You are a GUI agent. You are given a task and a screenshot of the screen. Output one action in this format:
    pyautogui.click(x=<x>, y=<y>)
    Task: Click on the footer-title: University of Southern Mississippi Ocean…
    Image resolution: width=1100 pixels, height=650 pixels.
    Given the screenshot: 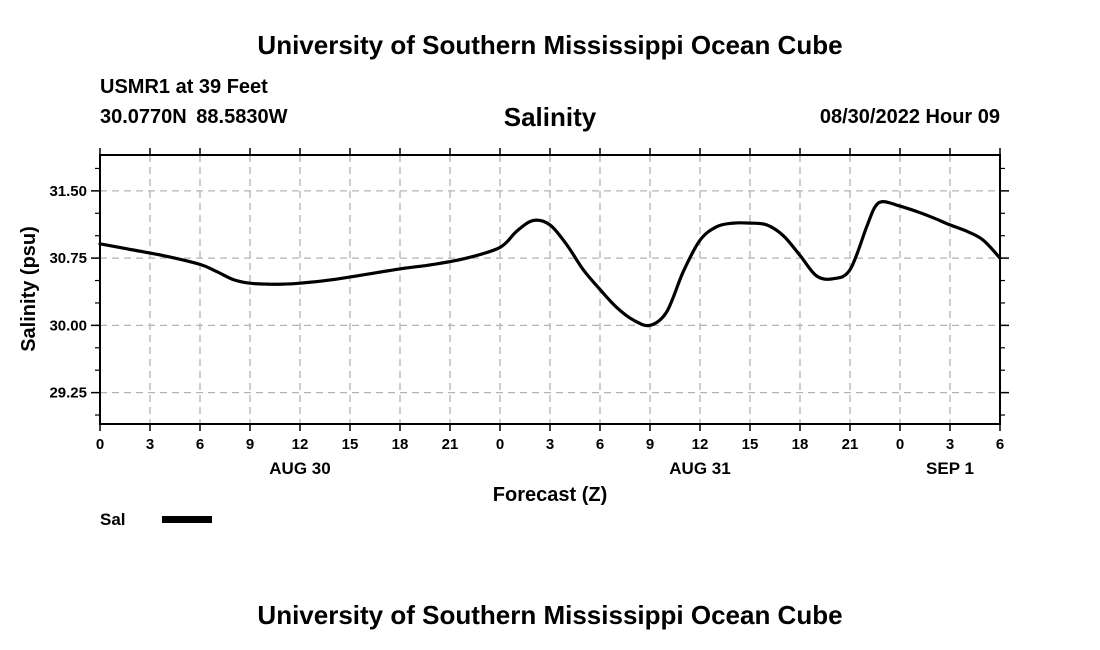 What is the action you would take?
    pyautogui.click(x=550, y=615)
    